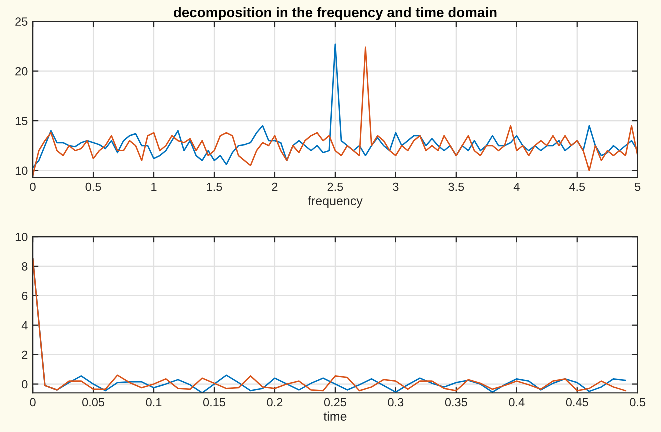 The image size is (661, 432). I want to click on x-tick-label: 0.15, so click(214, 402).